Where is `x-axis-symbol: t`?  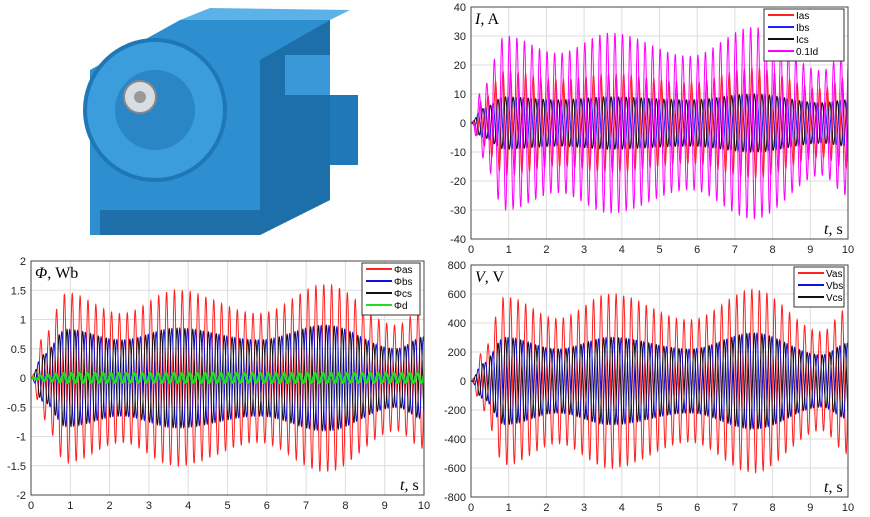
x-axis-symbol: t is located at coordinates (826, 487).